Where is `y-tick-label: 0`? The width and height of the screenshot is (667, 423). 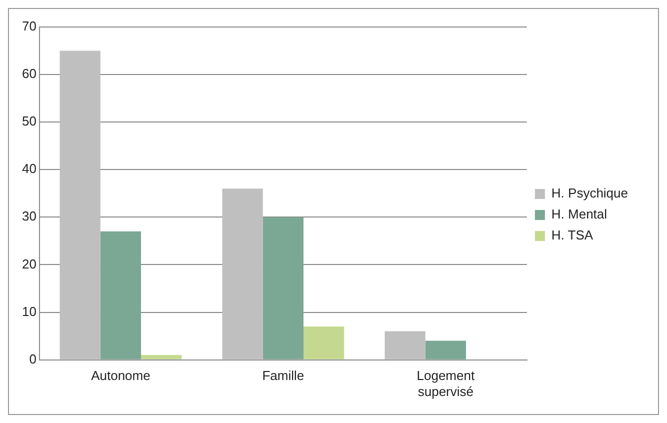 y-tick-label: 0 is located at coordinates (32, 358).